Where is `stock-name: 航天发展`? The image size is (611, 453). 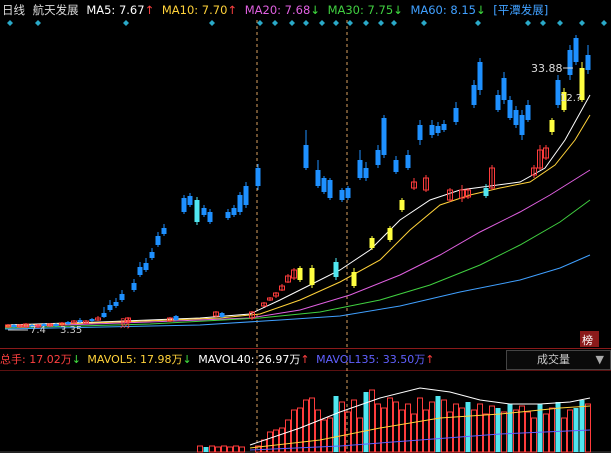 stock-name: 航天发展 is located at coordinates (55, 10).